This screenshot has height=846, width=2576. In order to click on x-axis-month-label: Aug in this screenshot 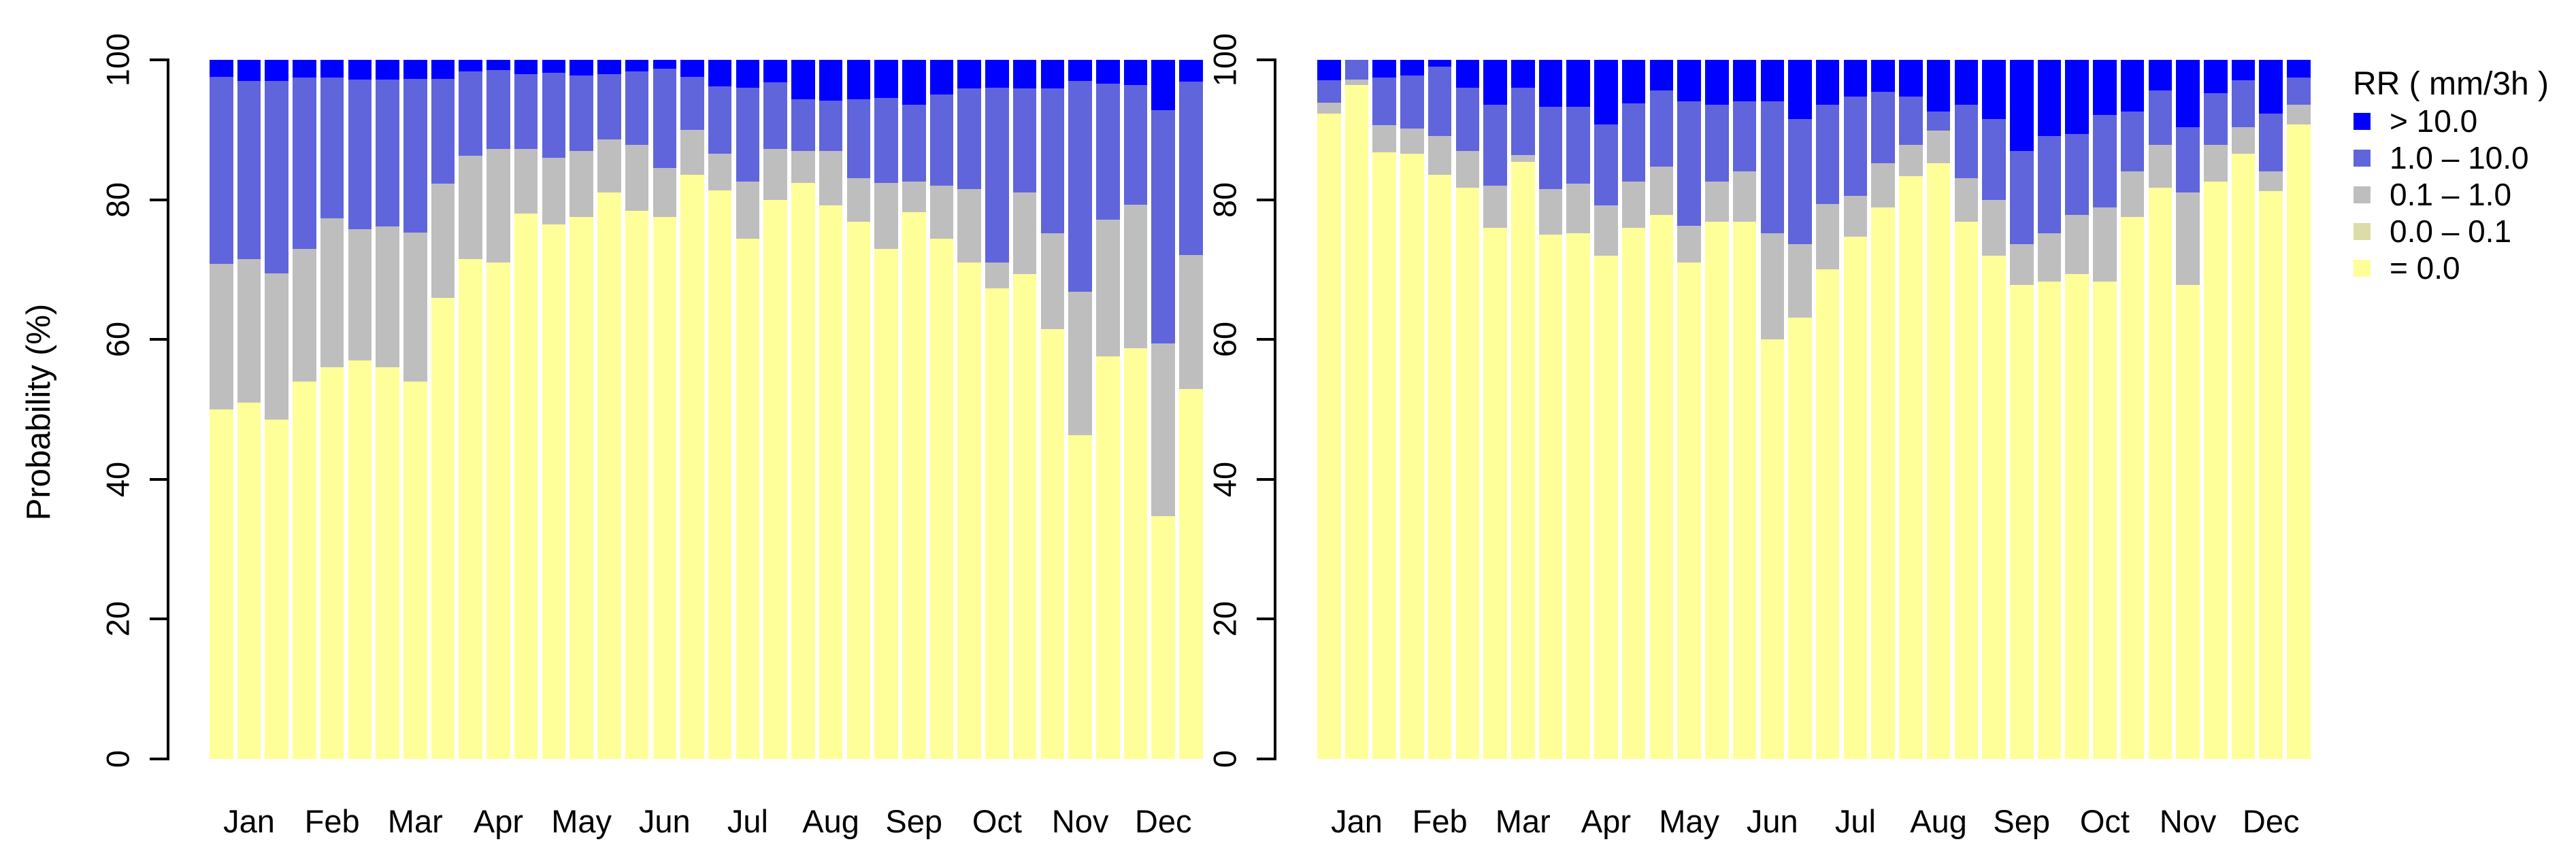, I will do `click(1939, 821)`.